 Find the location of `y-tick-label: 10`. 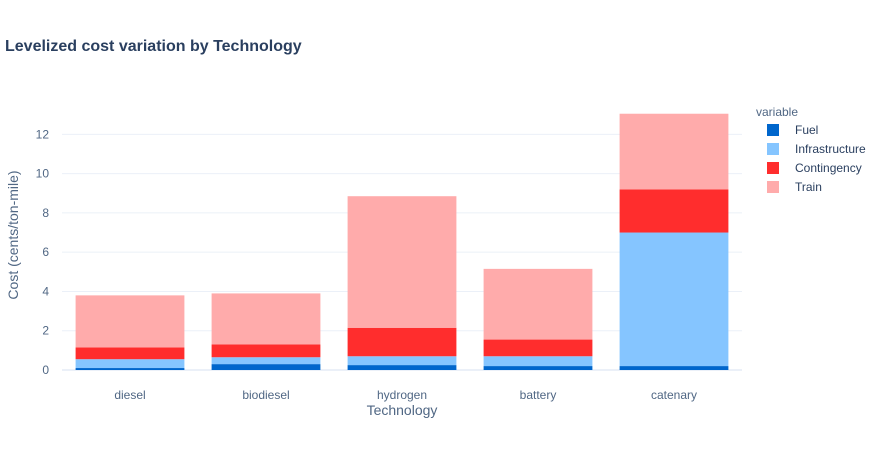

y-tick-label: 10 is located at coordinates (43, 174).